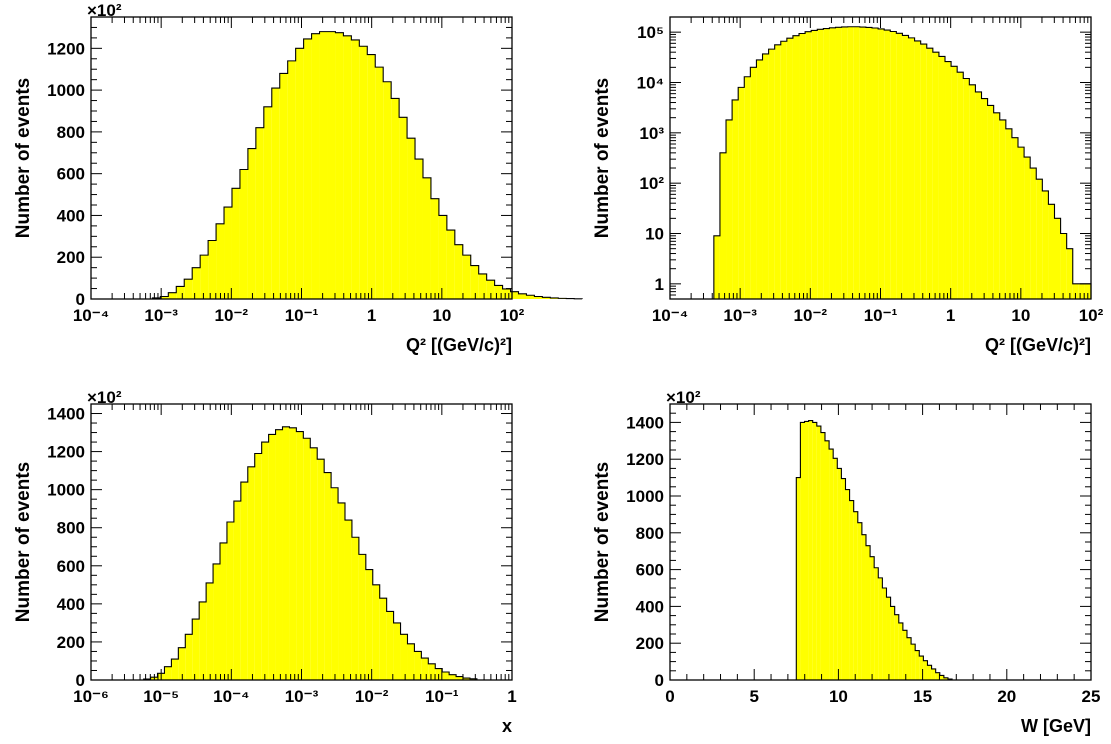 This screenshot has height=744, width=1111. Describe the element at coordinates (71, 566) in the screenshot. I see `y-tick-label: 600` at that location.